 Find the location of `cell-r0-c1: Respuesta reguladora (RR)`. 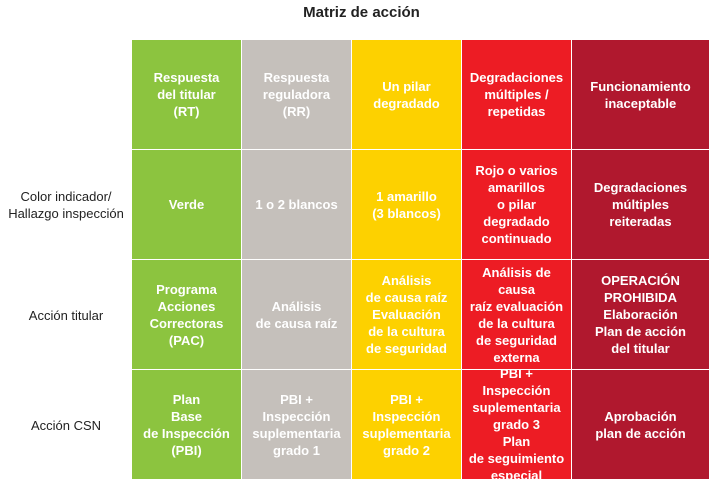

cell-r0-c1: Respuesta reguladora (RR) is located at coordinates (297, 95).